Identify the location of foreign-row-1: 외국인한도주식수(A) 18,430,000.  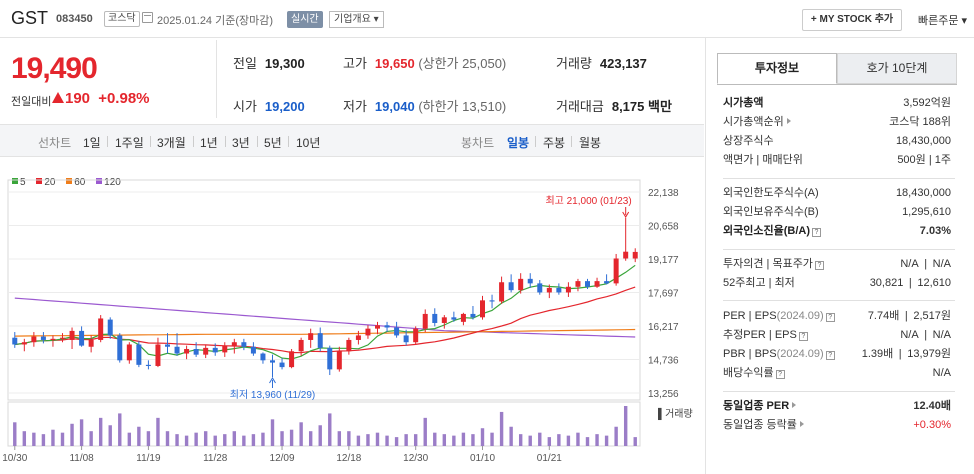
(837, 193).